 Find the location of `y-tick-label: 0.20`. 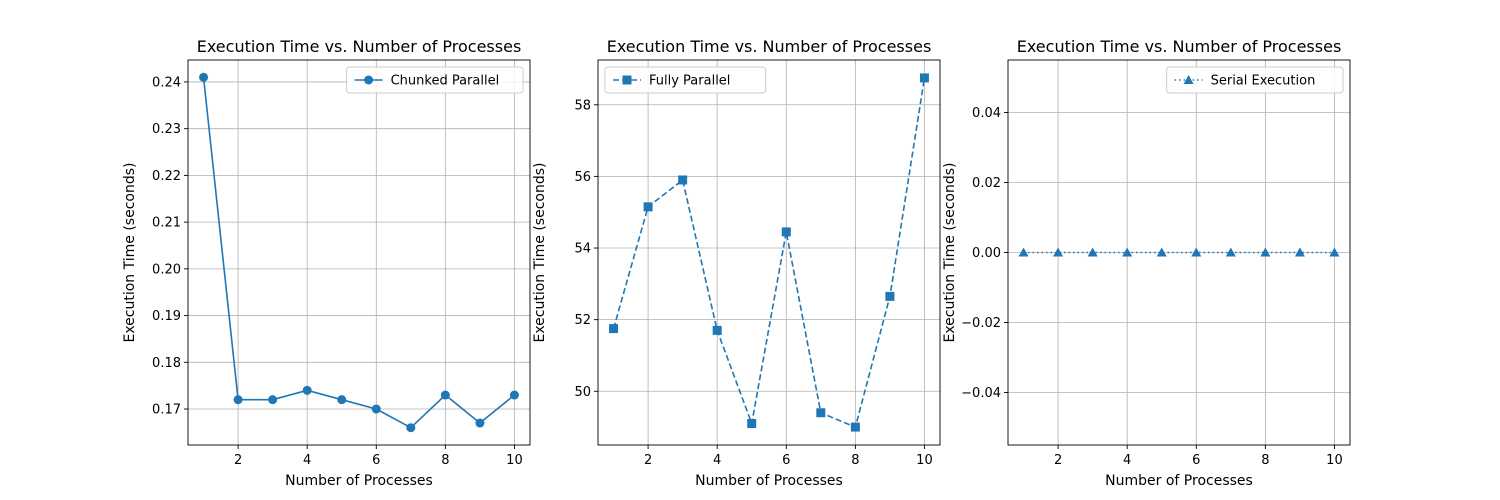

y-tick-label: 0.20 is located at coordinates (166, 269).